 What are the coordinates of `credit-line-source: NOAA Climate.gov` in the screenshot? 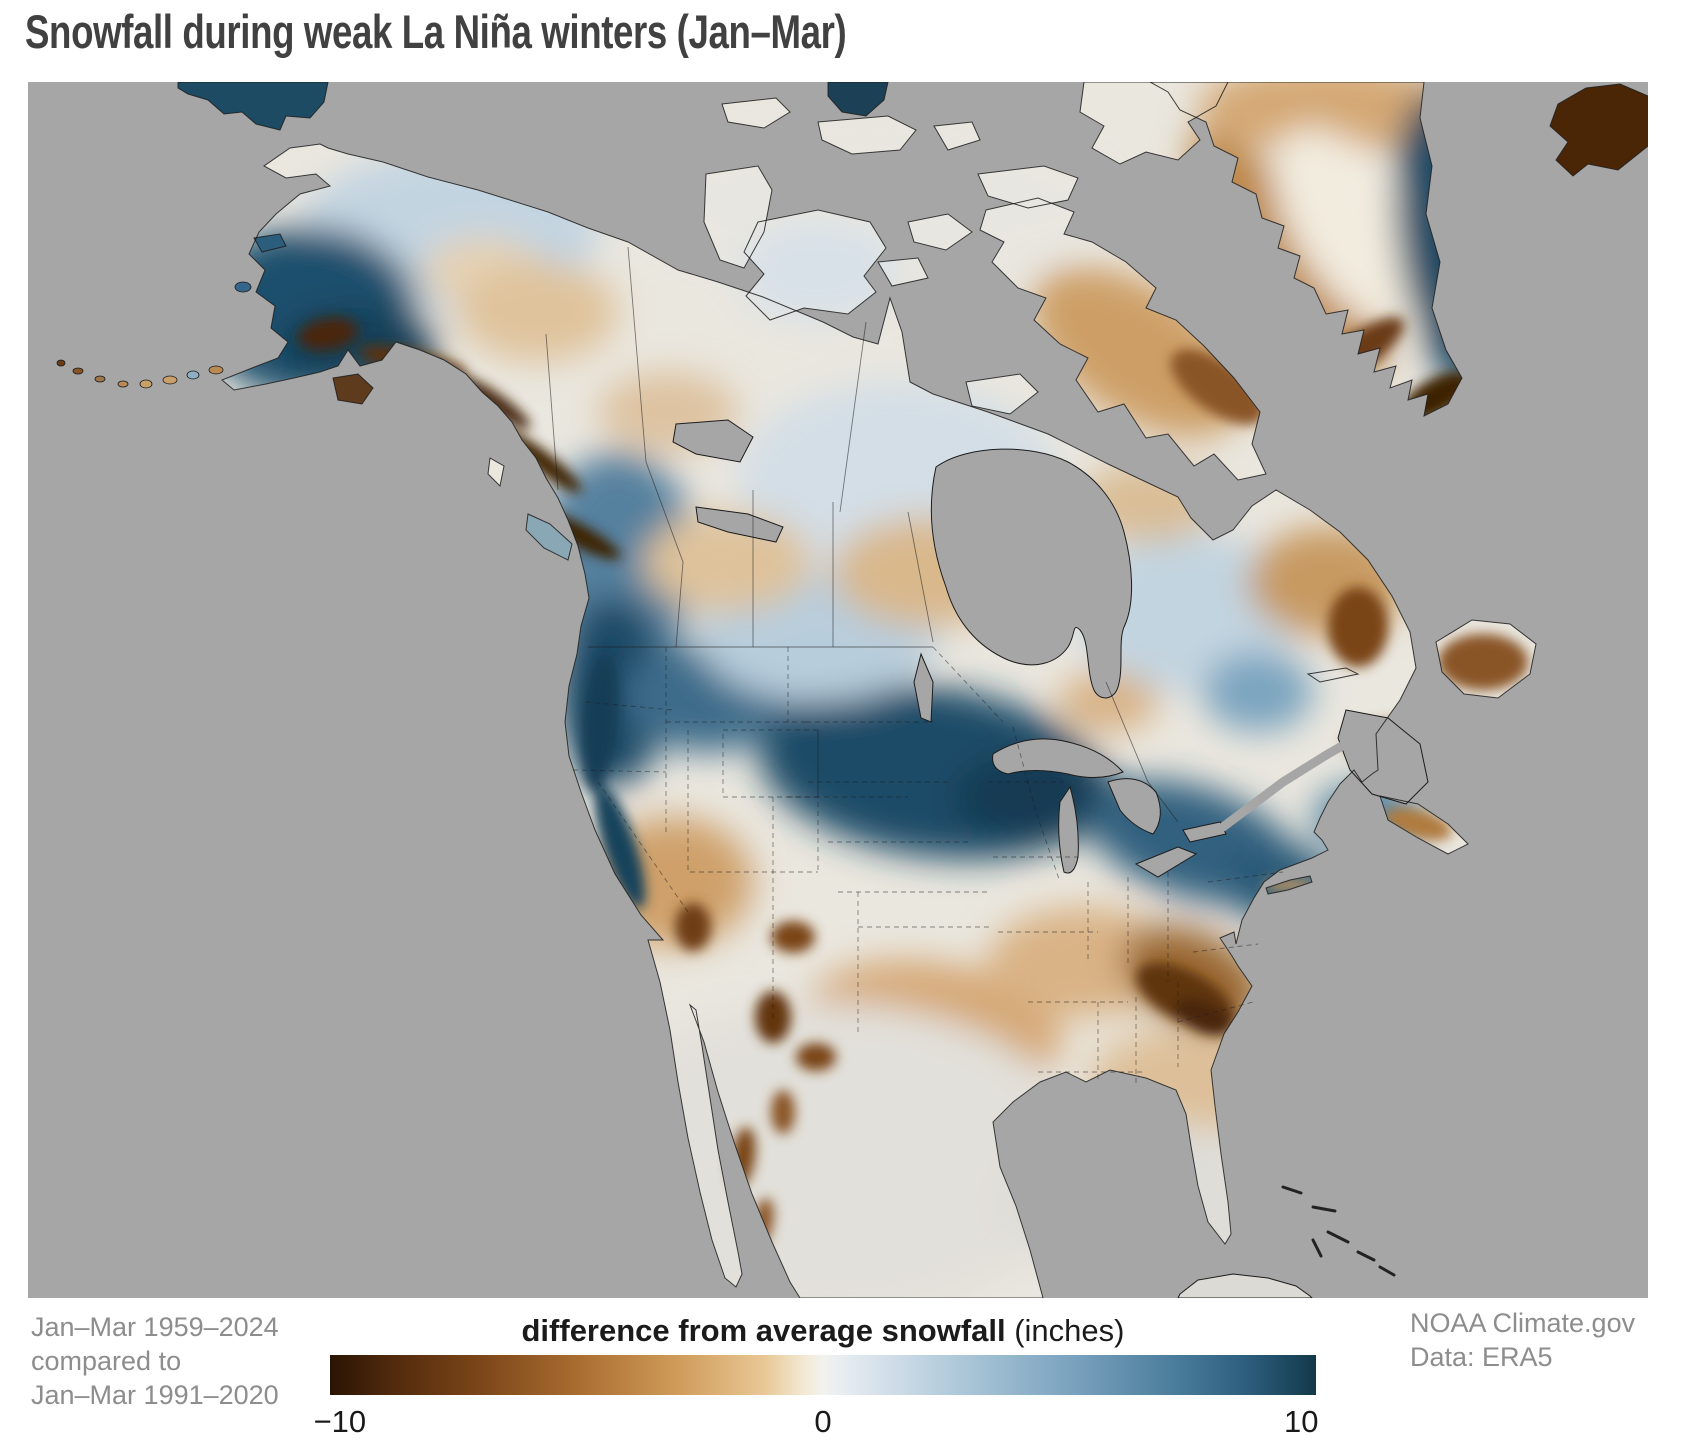 It's located at (1523, 1323).